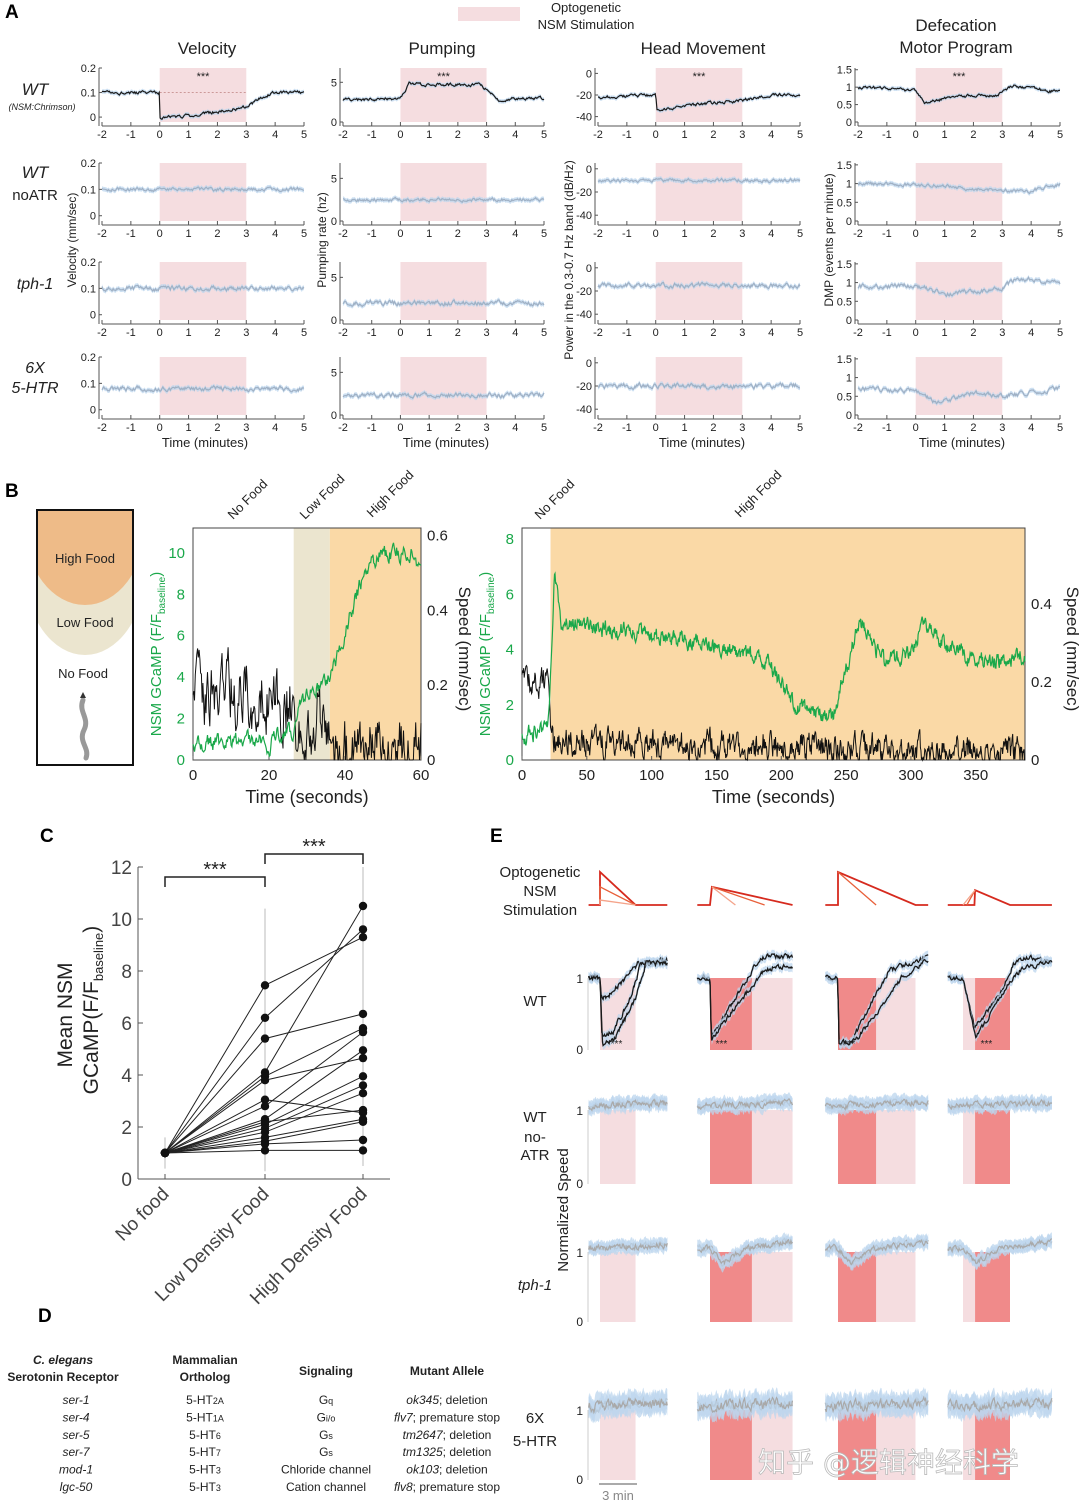 The image size is (1080, 1504). Describe the element at coordinates (205, 442) in the screenshot. I see `x-axis-label: Time (minutes)` at that location.